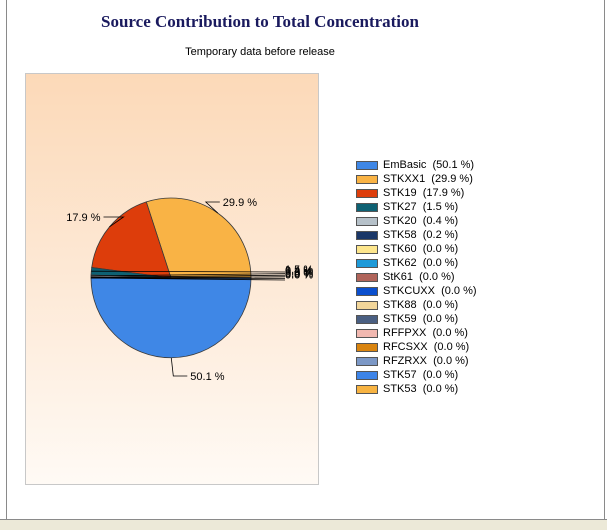  What do you see at coordinates (3, 260) in the screenshot?
I see `window-left-border` at bounding box center [3, 260].